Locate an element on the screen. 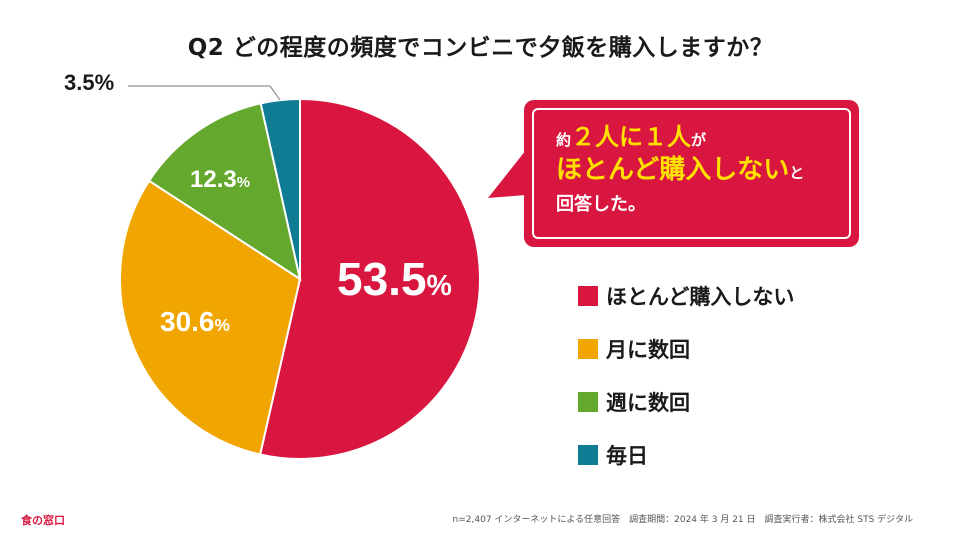  legend-swatch-monthly is located at coordinates (588, 349).